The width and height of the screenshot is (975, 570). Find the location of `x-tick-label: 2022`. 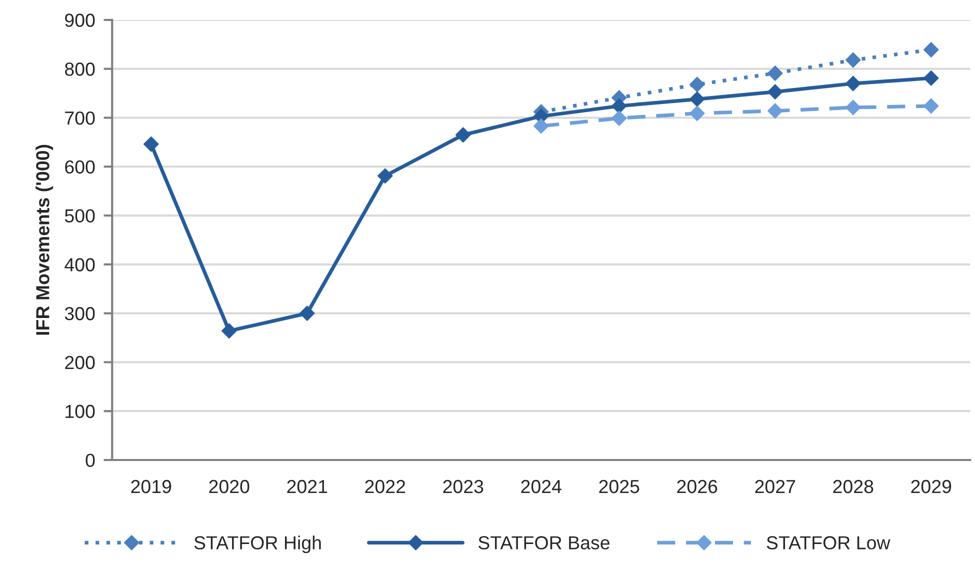

x-tick-label: 2022 is located at coordinates (385, 487).